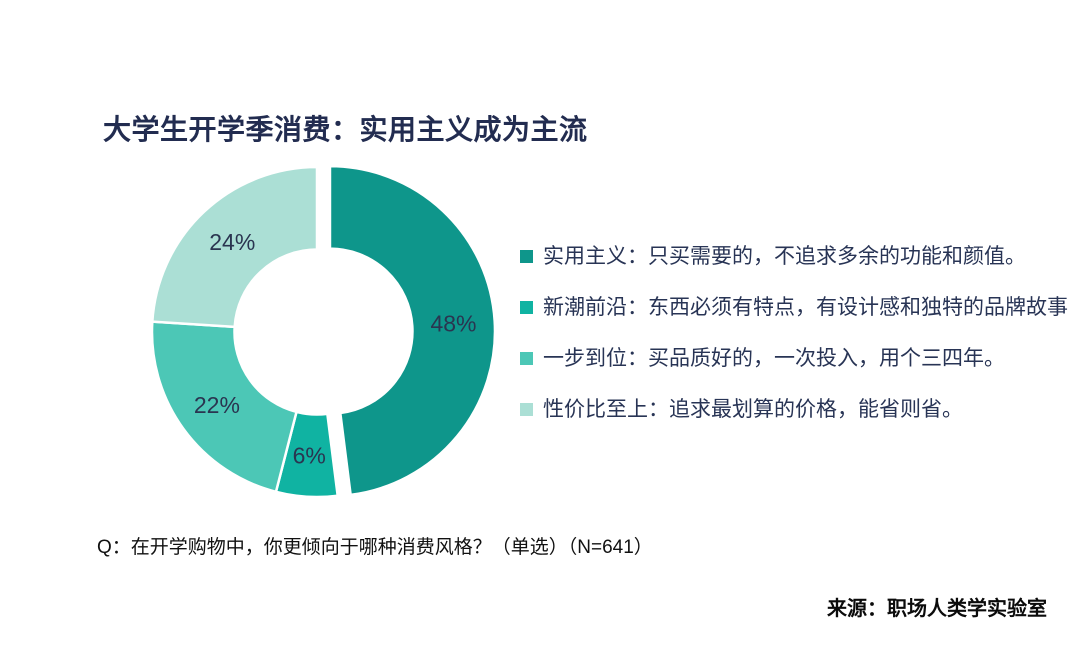 The height and width of the screenshot is (650, 1080). I want to click on slice-percent-label: 22%, so click(217, 405).